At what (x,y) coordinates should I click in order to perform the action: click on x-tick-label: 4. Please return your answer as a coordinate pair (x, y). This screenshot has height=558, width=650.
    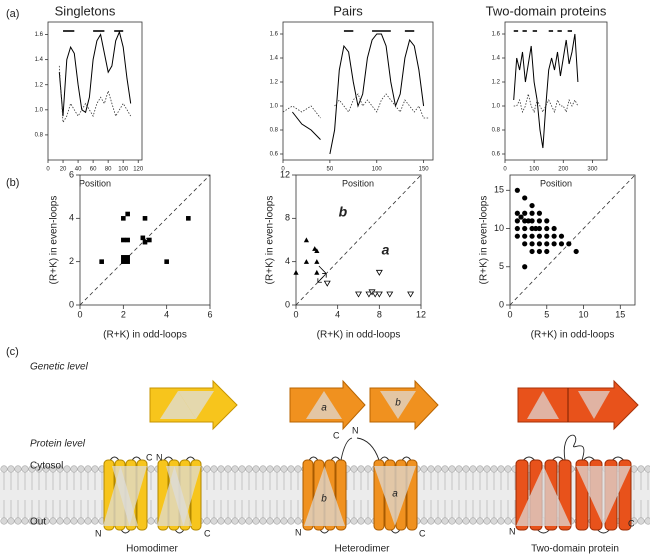
    Looking at the image, I should click on (337, 314).